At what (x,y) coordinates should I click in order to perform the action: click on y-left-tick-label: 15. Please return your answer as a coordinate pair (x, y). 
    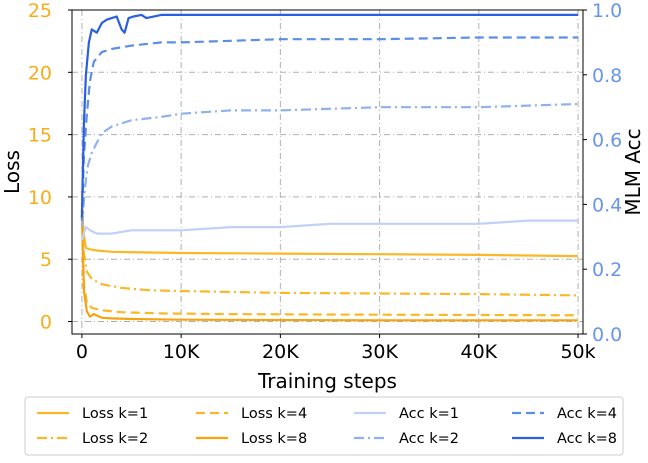
    Looking at the image, I should click on (40, 136).